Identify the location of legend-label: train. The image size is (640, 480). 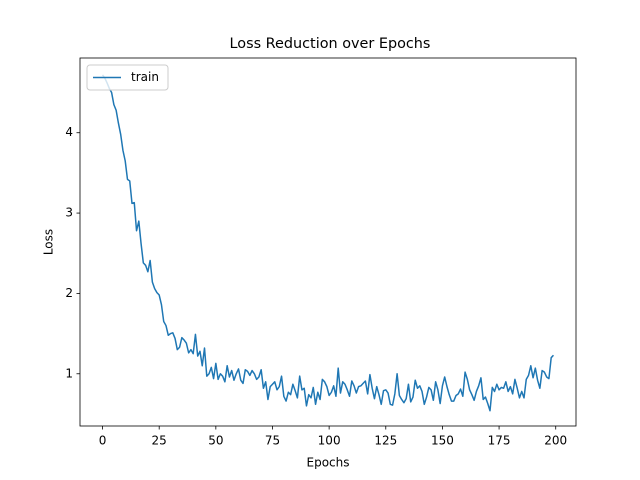
(145, 77).